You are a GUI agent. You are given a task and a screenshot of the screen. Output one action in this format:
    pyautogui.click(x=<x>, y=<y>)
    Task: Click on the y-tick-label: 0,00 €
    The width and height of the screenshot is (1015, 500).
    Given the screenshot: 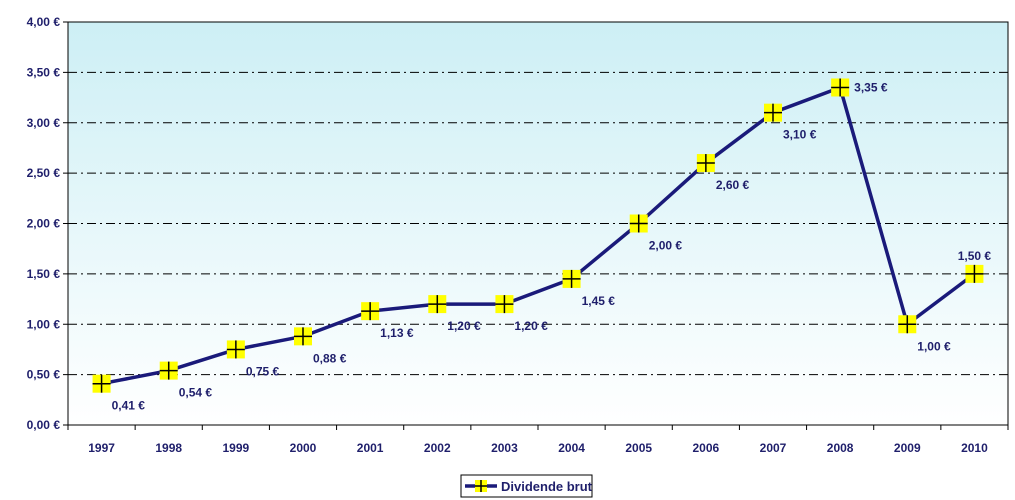 What is the action you would take?
    pyautogui.click(x=44, y=425)
    